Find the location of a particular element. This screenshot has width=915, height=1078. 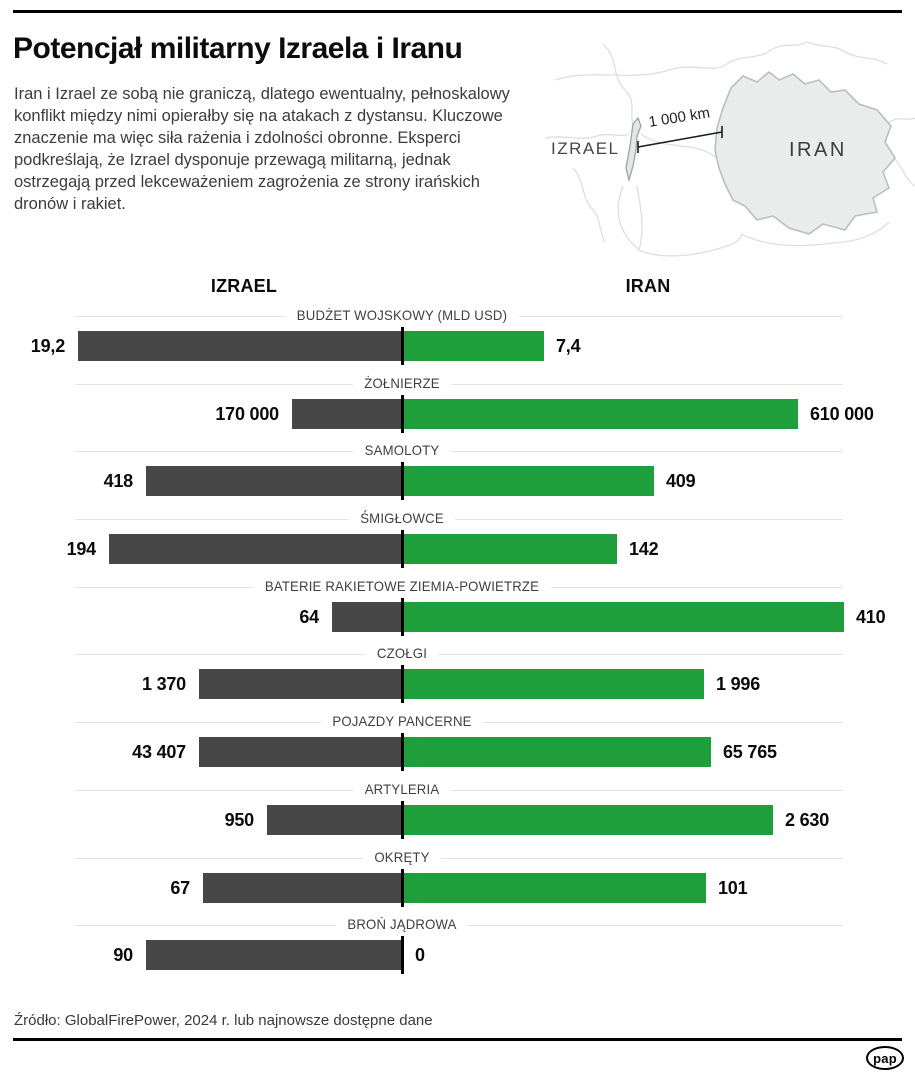

distance-label: 1 000 km is located at coordinates (679, 117).